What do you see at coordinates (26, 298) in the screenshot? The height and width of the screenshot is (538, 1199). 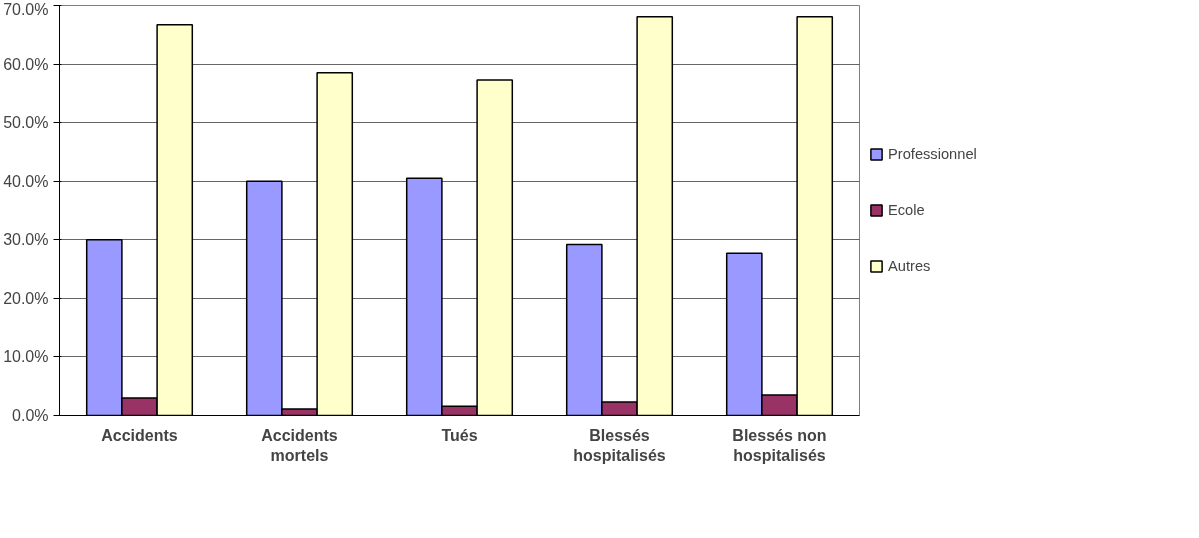 I see `y-tick-label: 20.0%` at bounding box center [26, 298].